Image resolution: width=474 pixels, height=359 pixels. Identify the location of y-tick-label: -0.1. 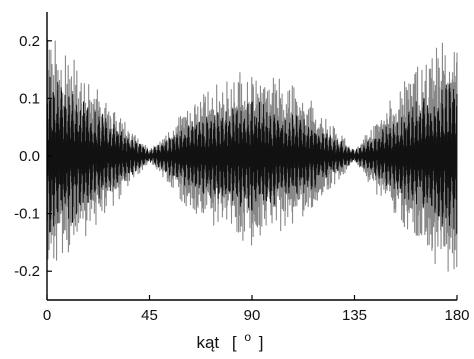
(27, 214).